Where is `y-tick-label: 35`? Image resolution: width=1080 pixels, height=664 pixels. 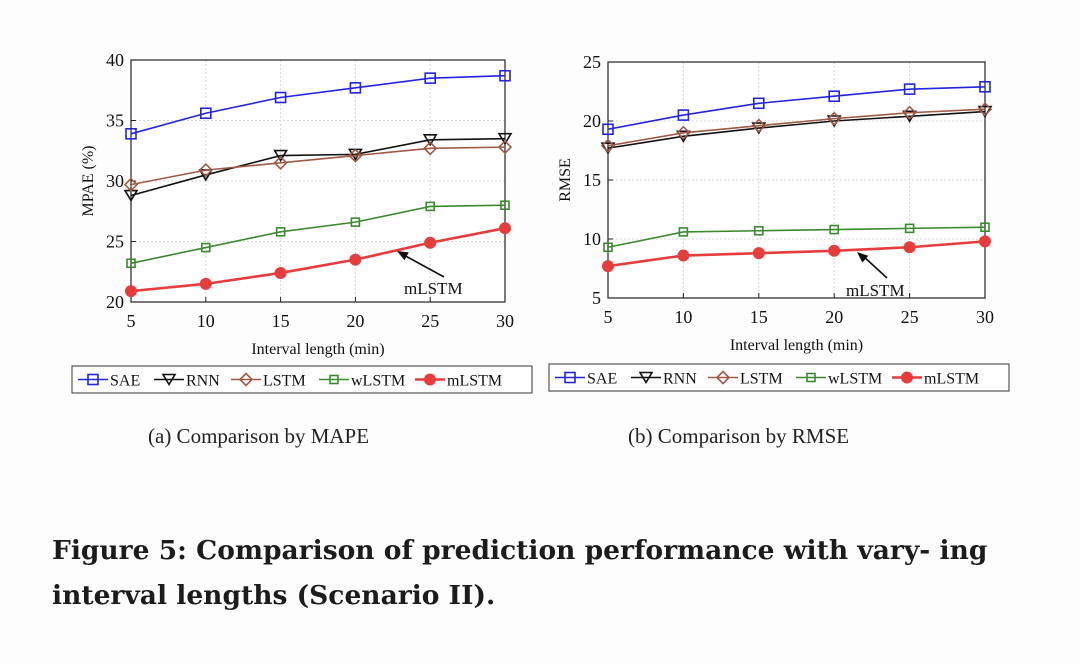 y-tick-label: 35 is located at coordinates (115, 121).